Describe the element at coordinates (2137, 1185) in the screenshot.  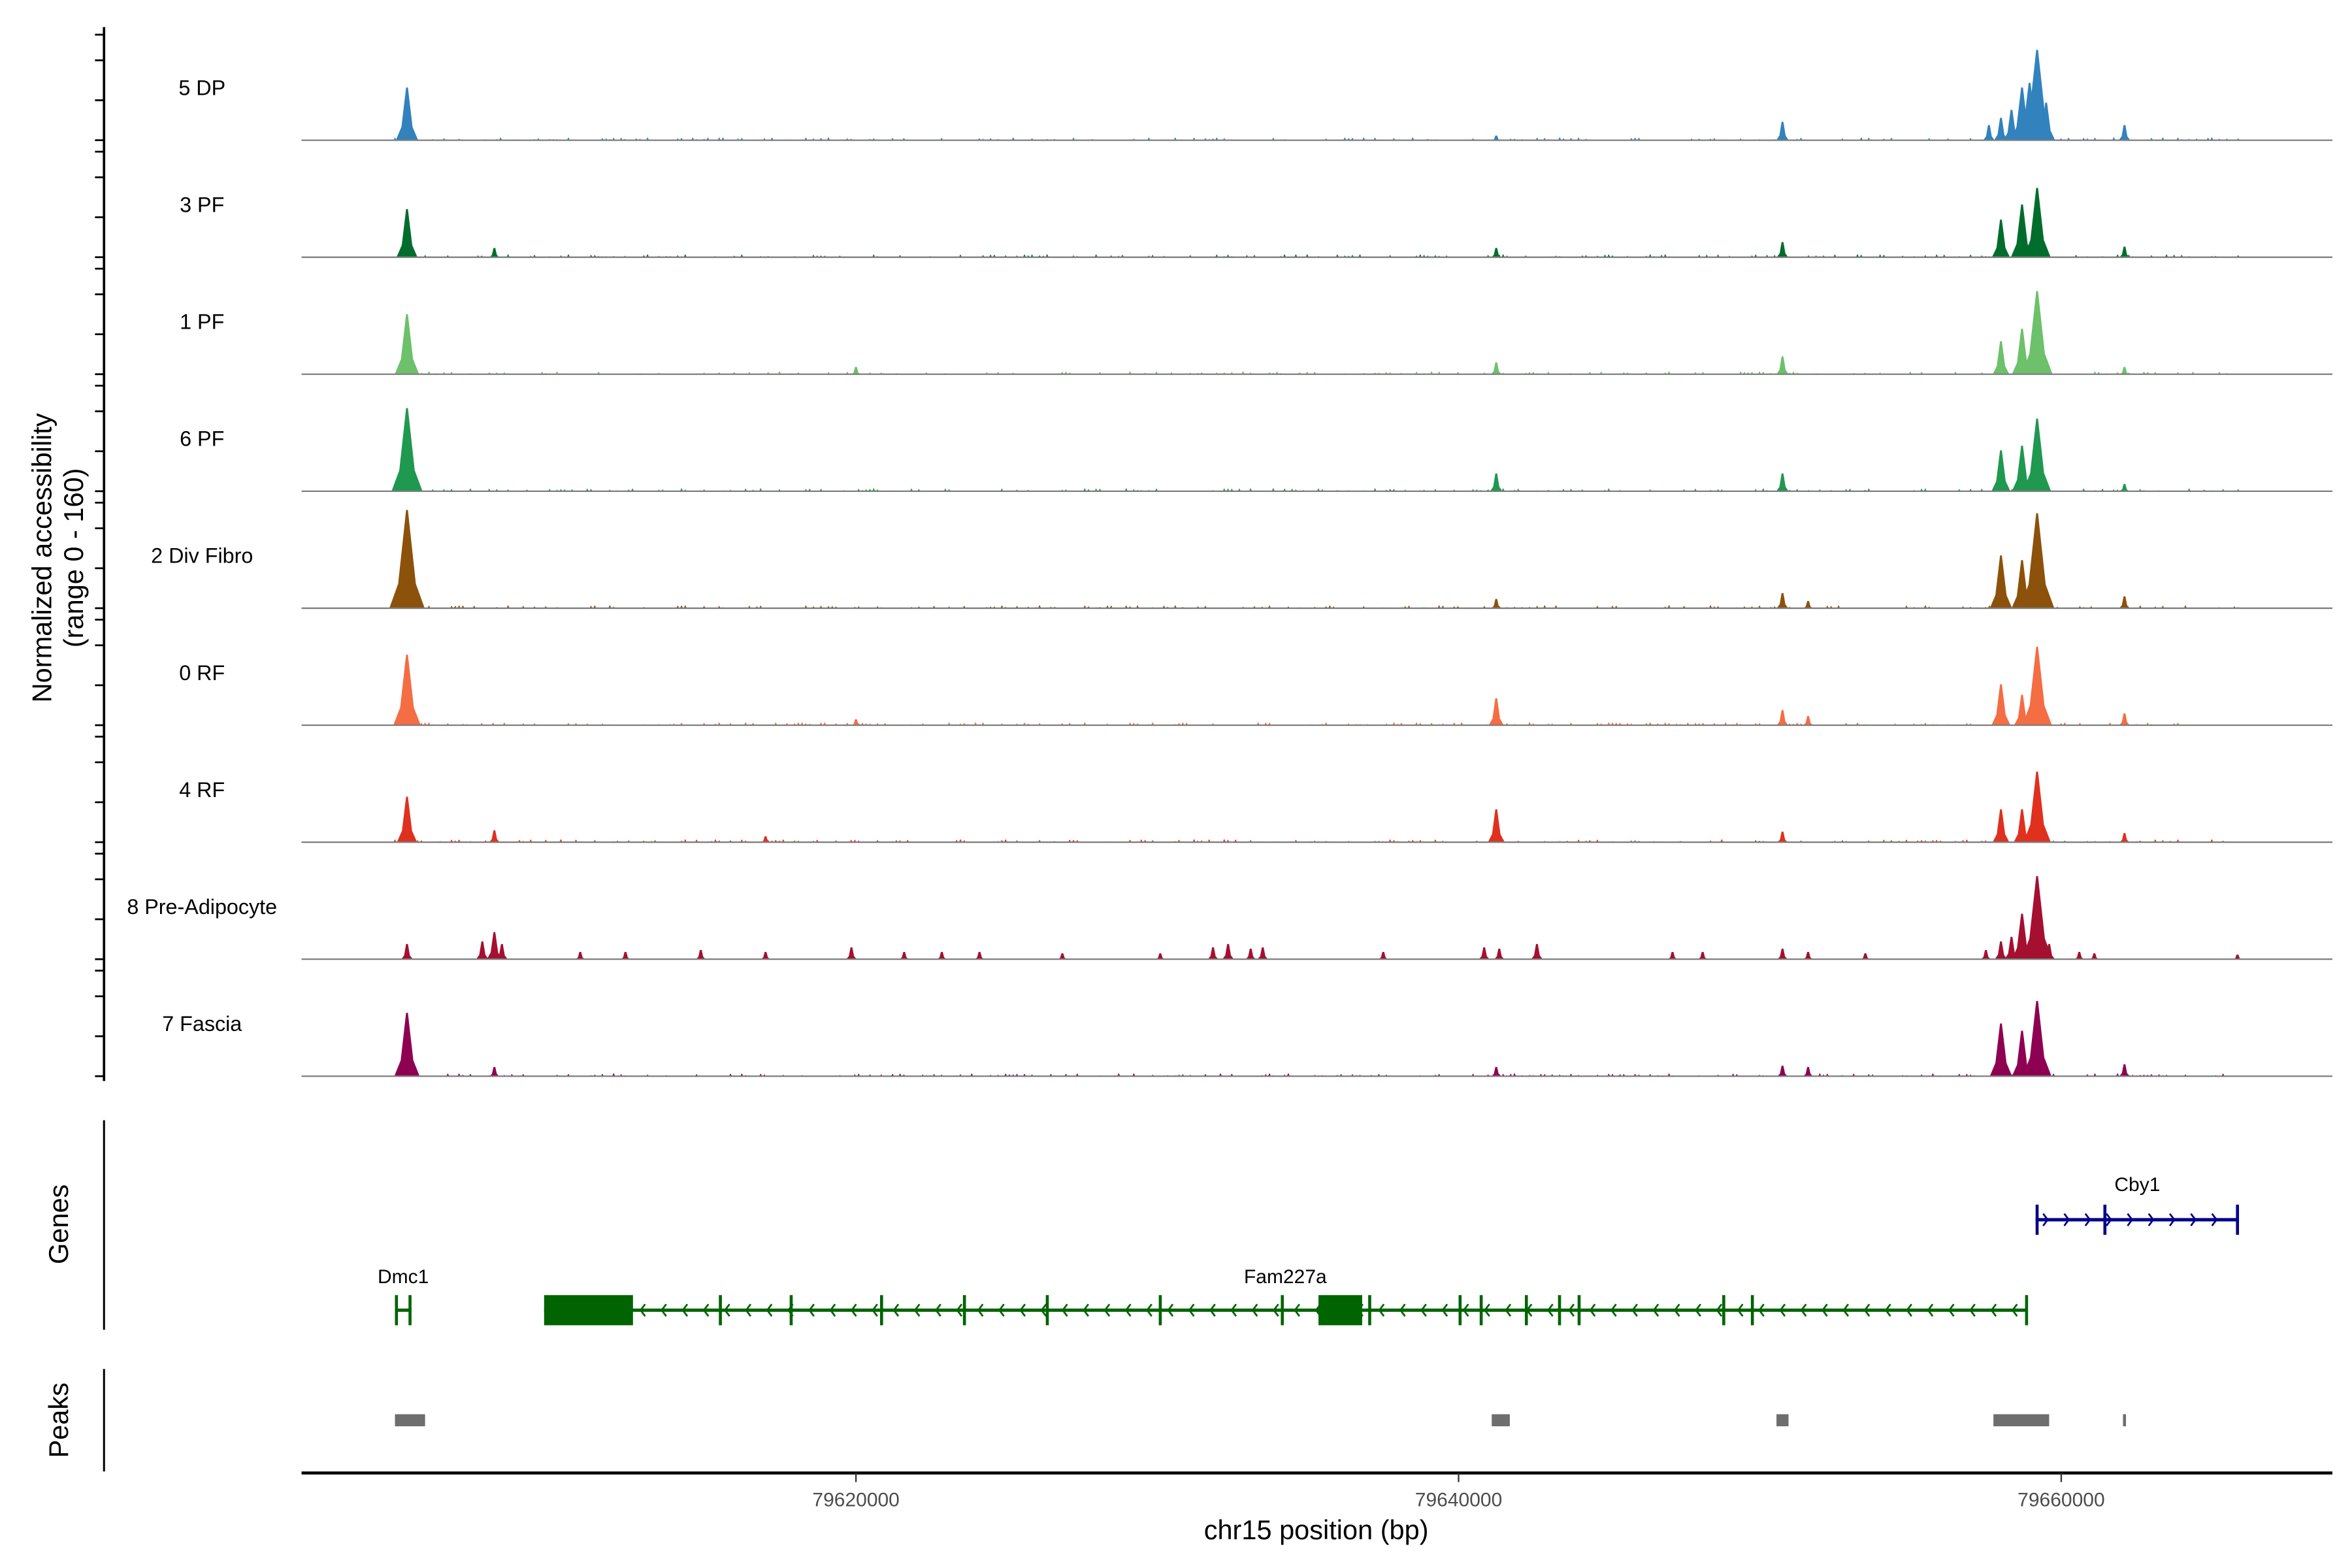
I see `gene-label: Cby1` at that location.